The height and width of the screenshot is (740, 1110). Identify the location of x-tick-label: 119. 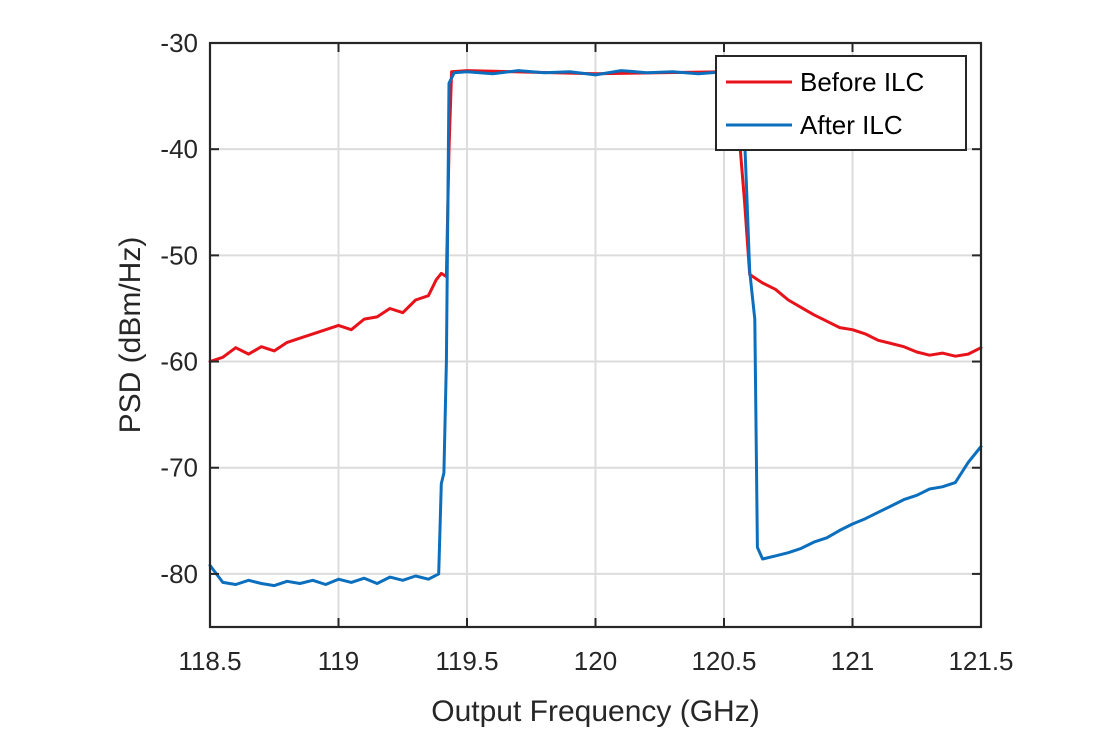
(338, 661).